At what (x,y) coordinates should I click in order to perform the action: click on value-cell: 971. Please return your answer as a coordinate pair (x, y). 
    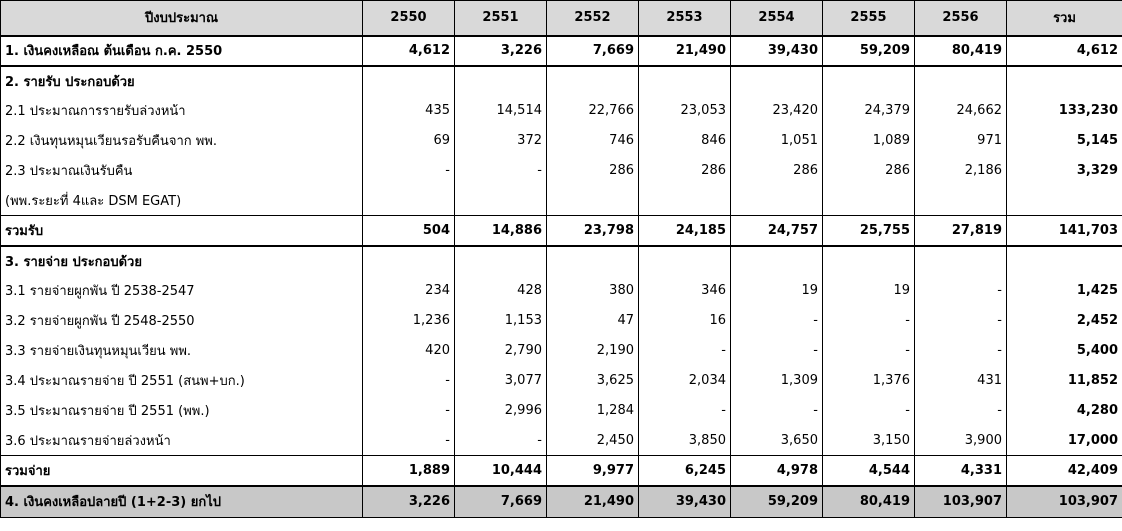
    Looking at the image, I should click on (960, 140).